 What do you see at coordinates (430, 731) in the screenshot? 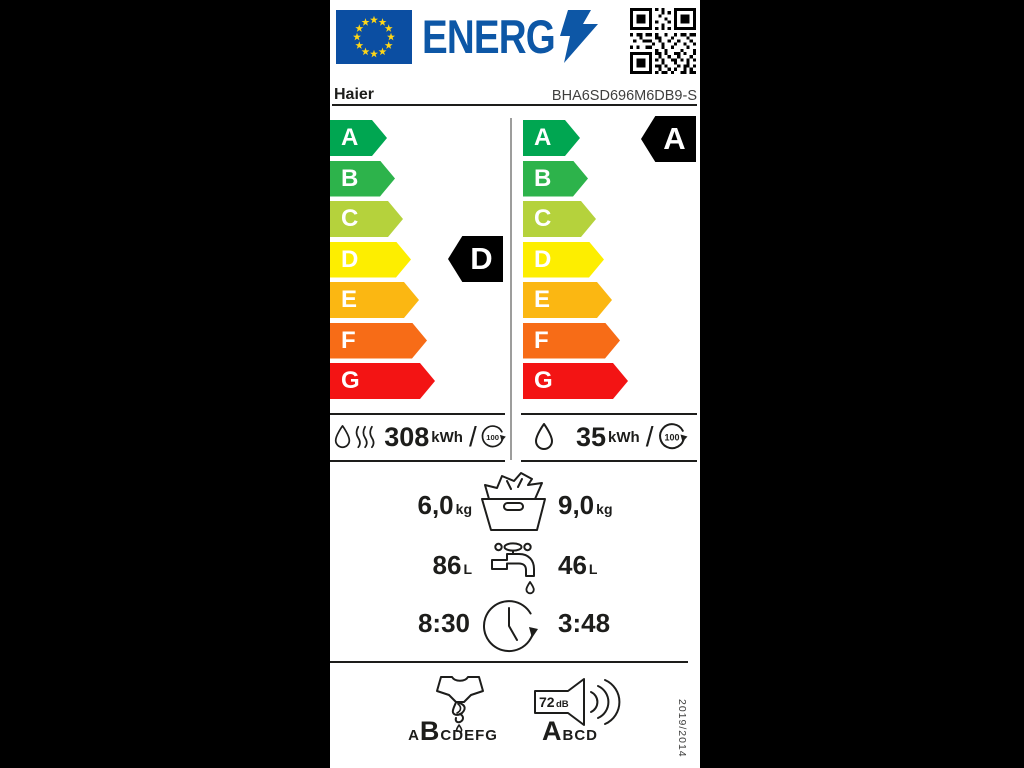
I see `spin-class-highlight: B` at bounding box center [430, 731].